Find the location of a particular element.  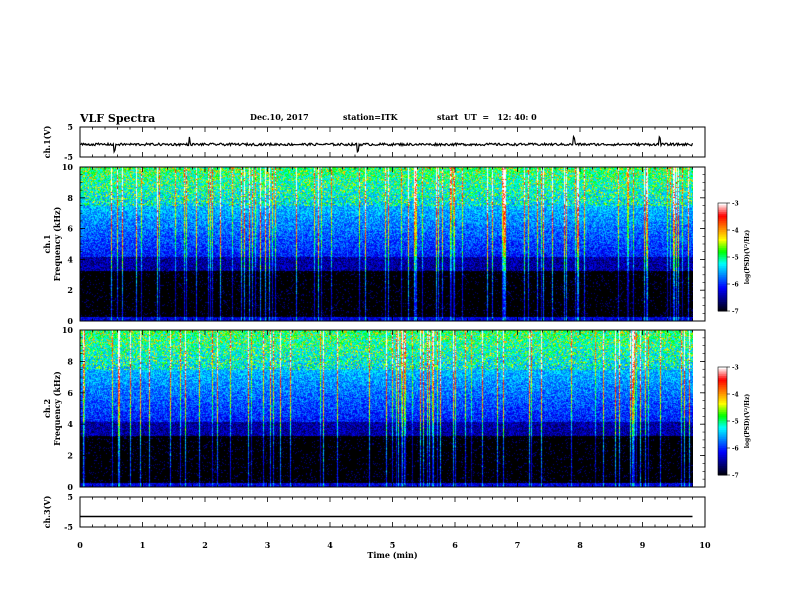

x-tick-label: 9 is located at coordinates (643, 545).